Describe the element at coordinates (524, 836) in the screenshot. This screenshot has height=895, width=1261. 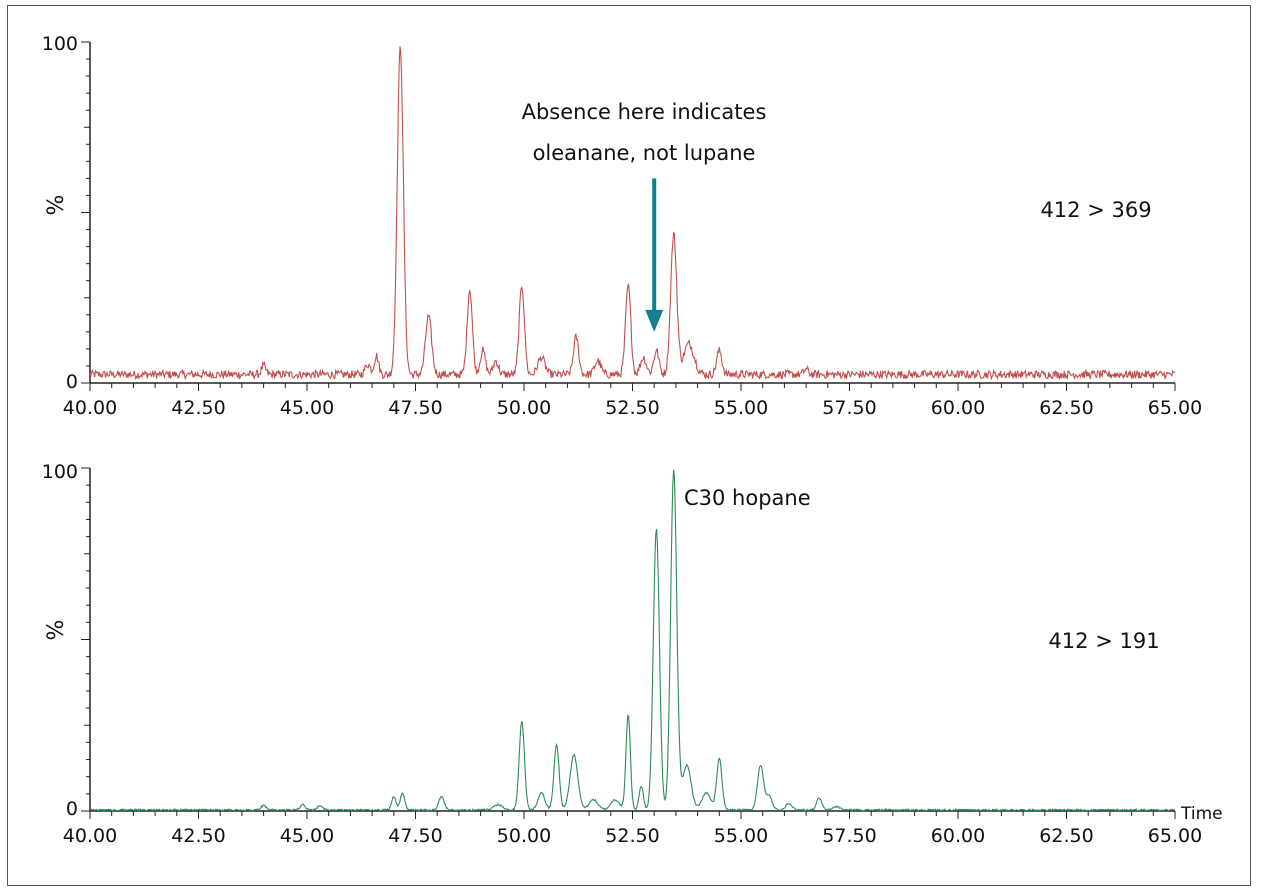
I see `bottom-x-tick-label: 50.00` at that location.